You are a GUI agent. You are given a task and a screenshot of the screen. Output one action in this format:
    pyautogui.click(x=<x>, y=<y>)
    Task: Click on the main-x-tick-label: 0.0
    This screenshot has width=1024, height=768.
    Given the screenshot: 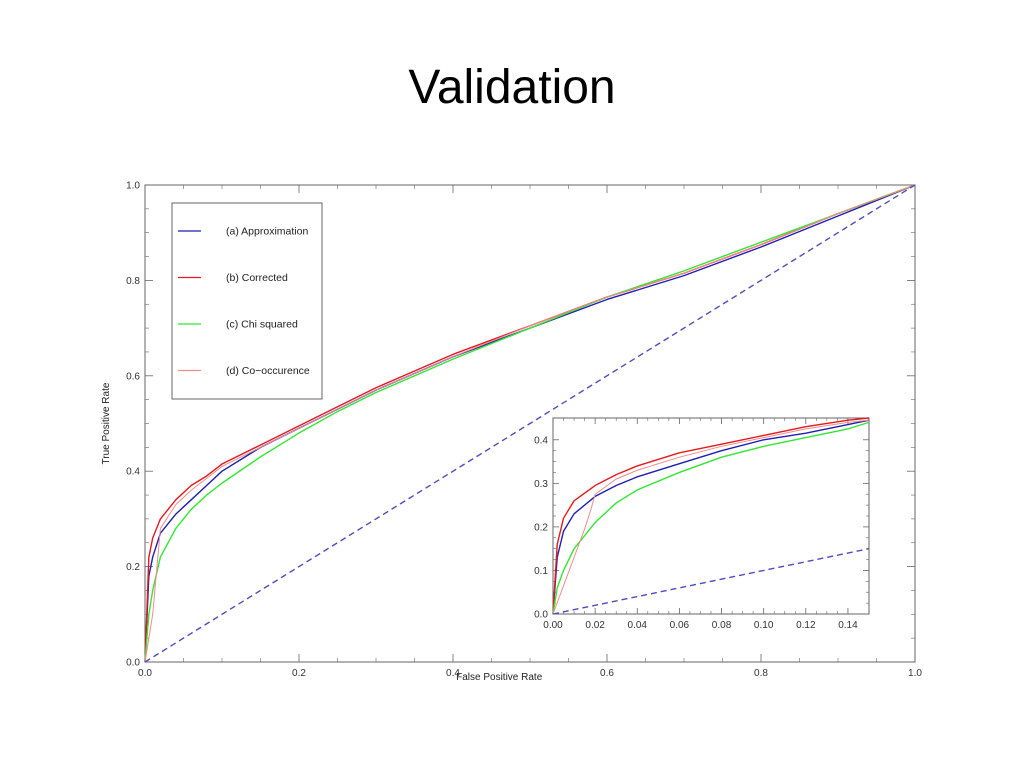 What is the action you would take?
    pyautogui.click(x=145, y=673)
    